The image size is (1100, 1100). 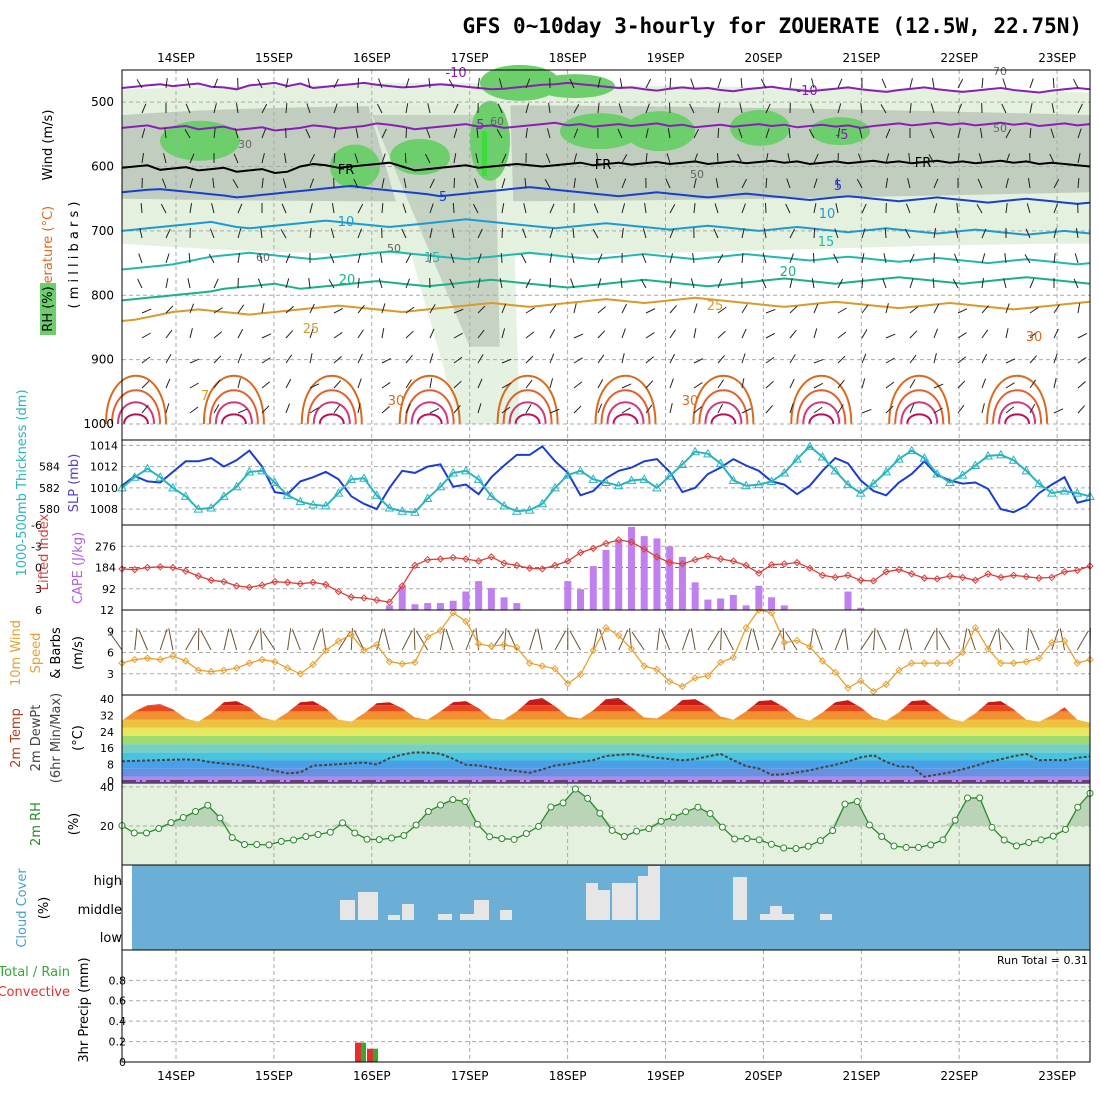 What do you see at coordinates (760, 127) in the screenshot?
I see `rh-green-blob` at bounding box center [760, 127].